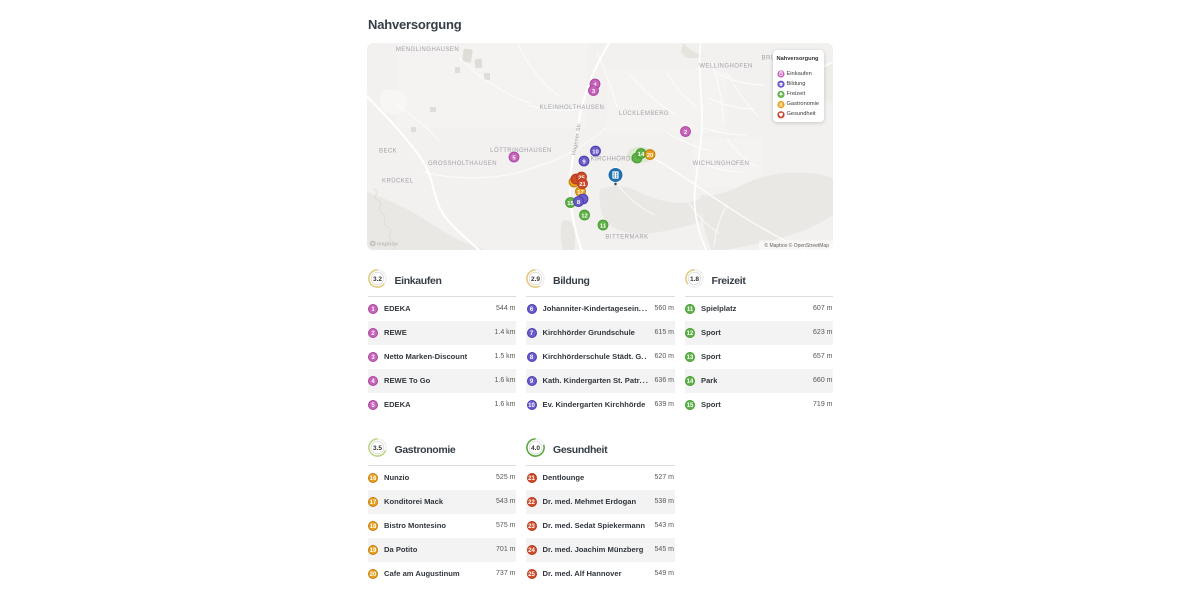 The image size is (1200, 600). I want to click on svg-text: KLEINHOLTHAUSEN, so click(572, 108).